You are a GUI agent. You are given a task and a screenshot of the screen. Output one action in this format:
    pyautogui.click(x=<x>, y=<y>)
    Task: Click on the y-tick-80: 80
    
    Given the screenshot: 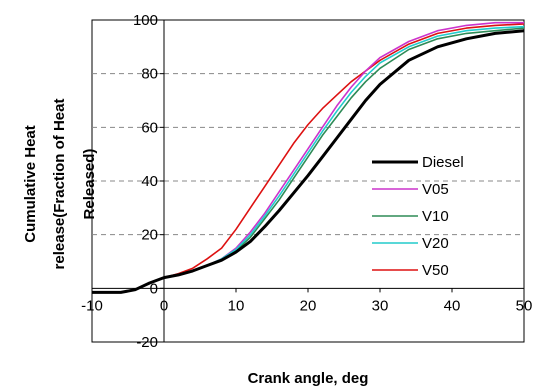 What is the action you would take?
    pyautogui.click(x=149, y=74)
    